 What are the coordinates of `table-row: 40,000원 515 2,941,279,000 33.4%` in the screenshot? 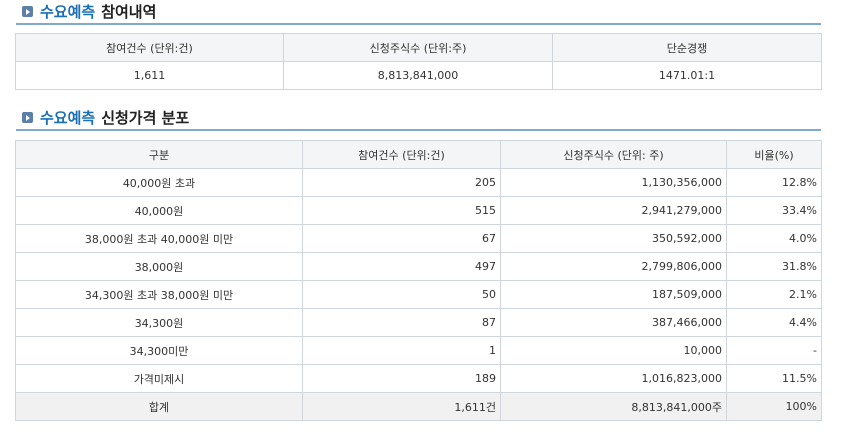 It's located at (418, 210).